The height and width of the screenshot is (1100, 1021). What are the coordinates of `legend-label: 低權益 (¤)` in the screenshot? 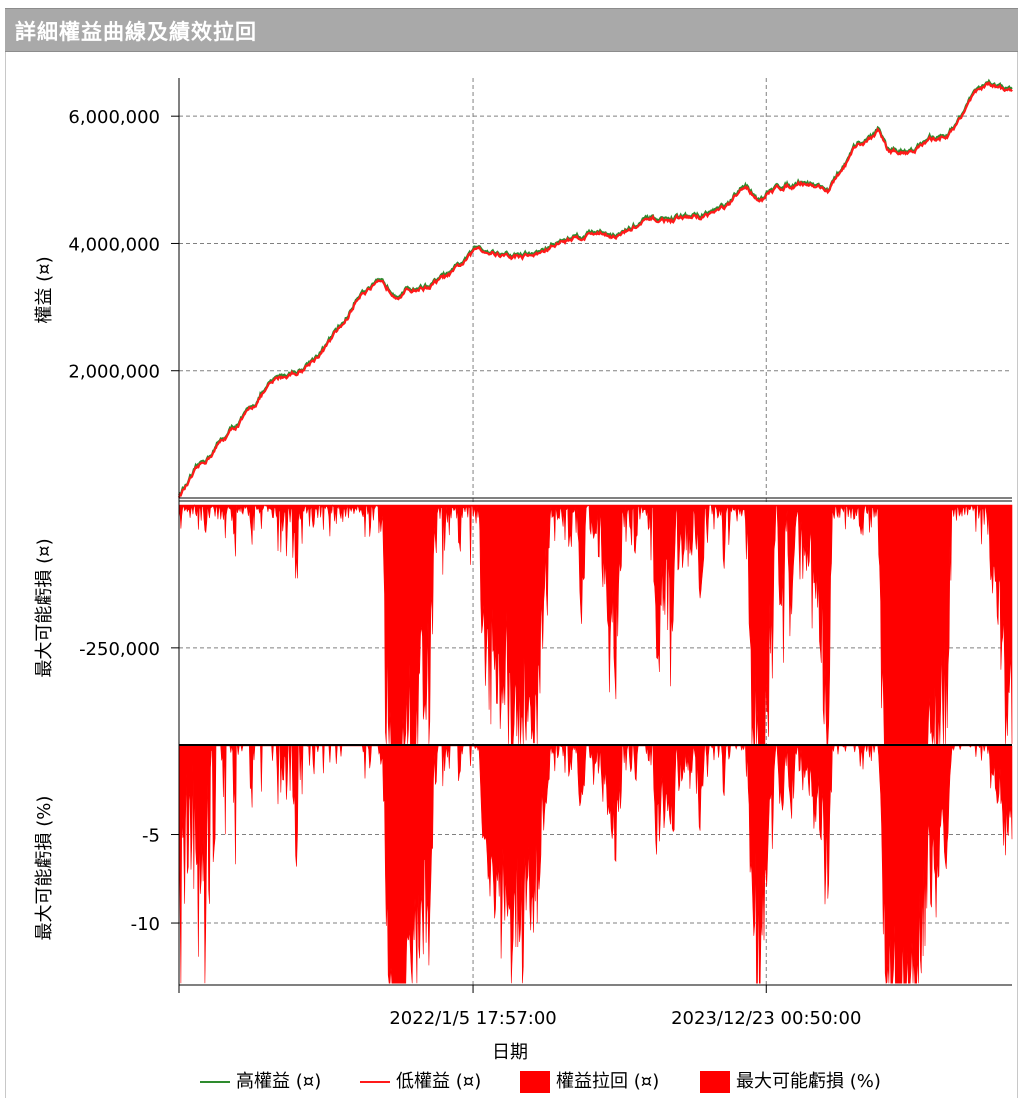 It's located at (439, 1081).